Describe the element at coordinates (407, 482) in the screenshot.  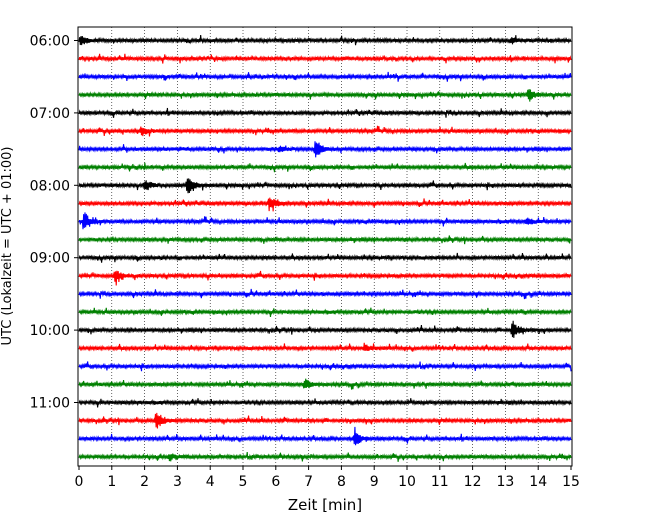
I see `x-tick-label: 10` at that location.